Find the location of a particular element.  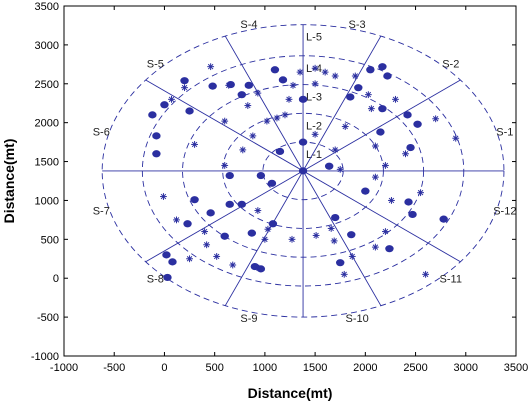

x-tick-label: 2000 is located at coordinates (365, 368).